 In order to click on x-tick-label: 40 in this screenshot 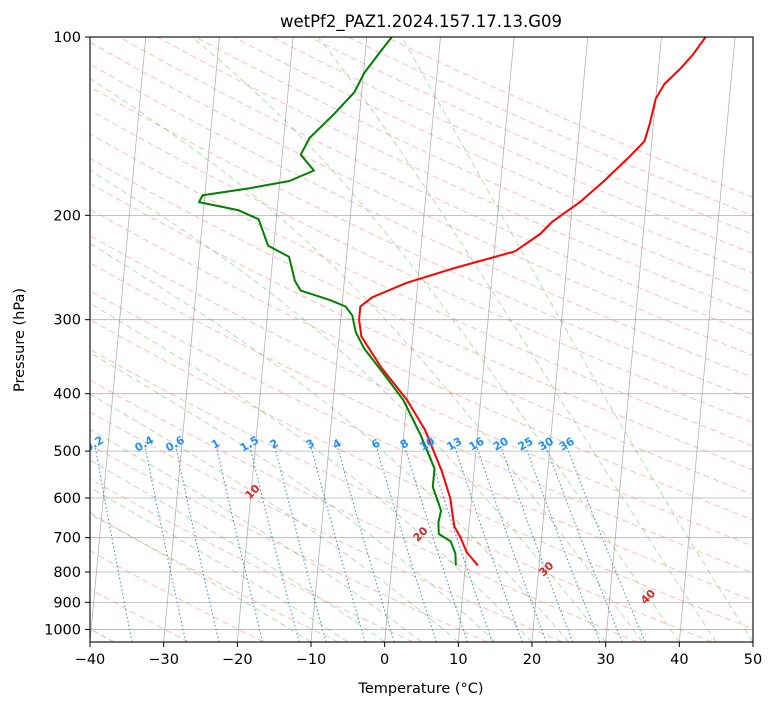, I will do `click(679, 660)`.